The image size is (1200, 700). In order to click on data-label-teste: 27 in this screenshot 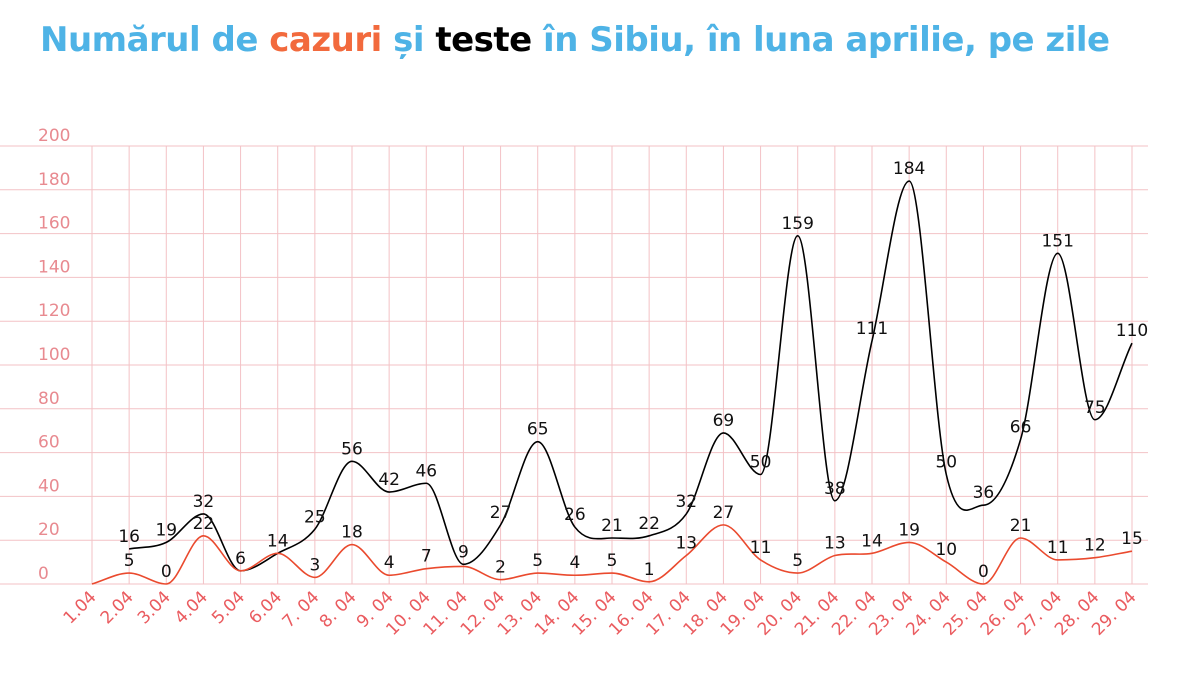, I will do `click(501, 513)`.